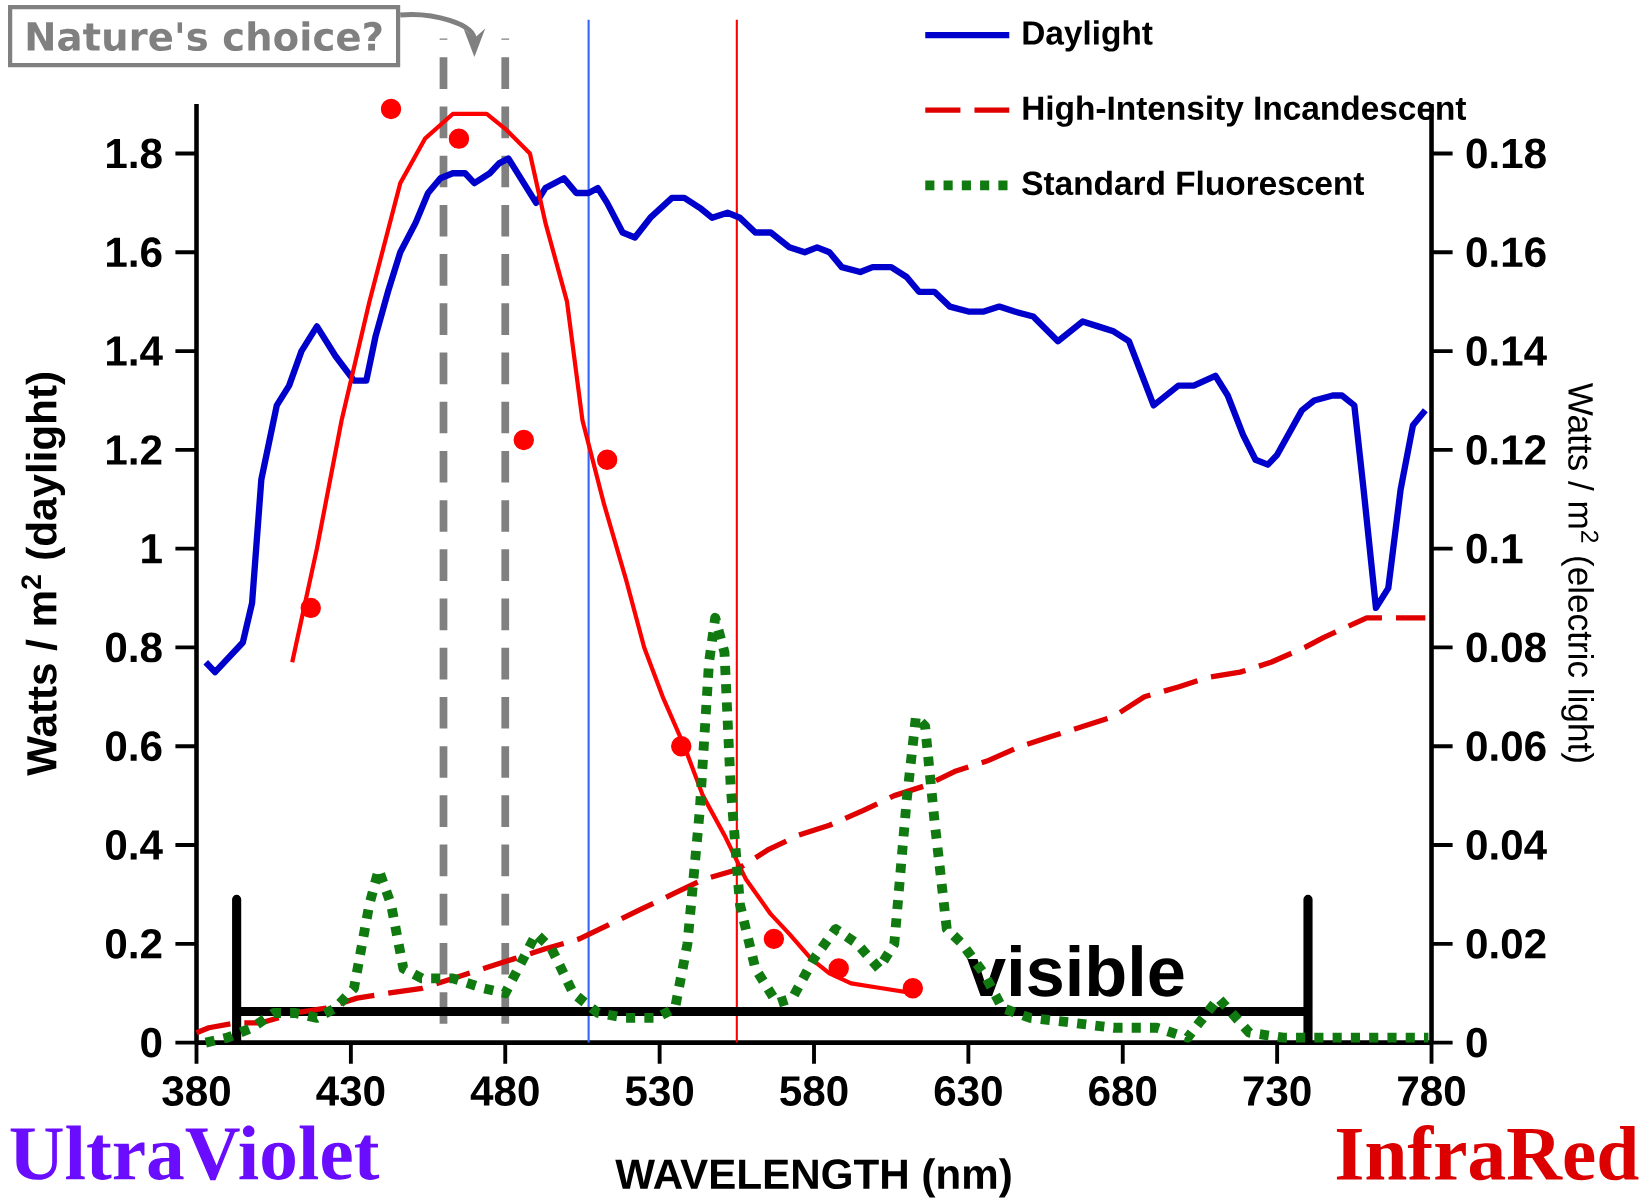  I want to click on text: UltraViolet, so click(195, 1153).